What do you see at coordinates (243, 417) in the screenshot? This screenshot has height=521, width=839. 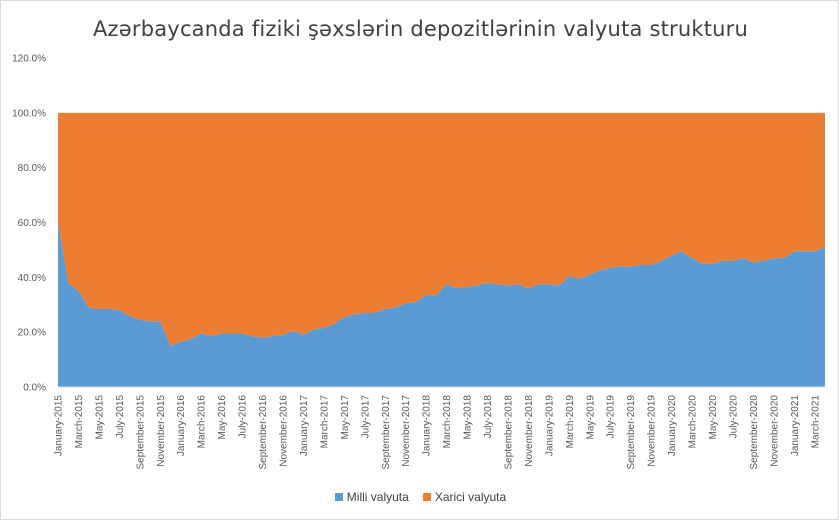 I see `x-tick-label: July-2016` at bounding box center [243, 417].